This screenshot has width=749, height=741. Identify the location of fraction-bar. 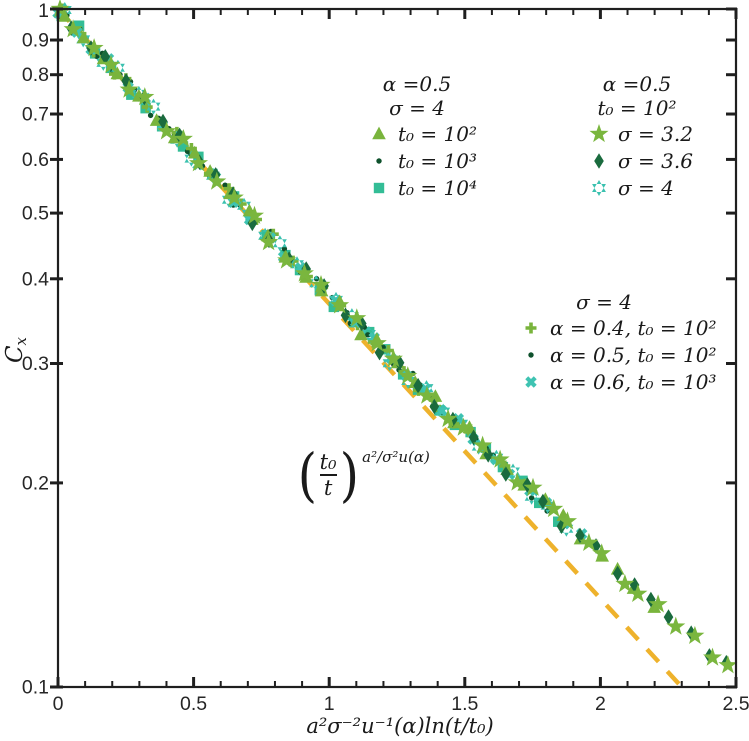
(328, 475).